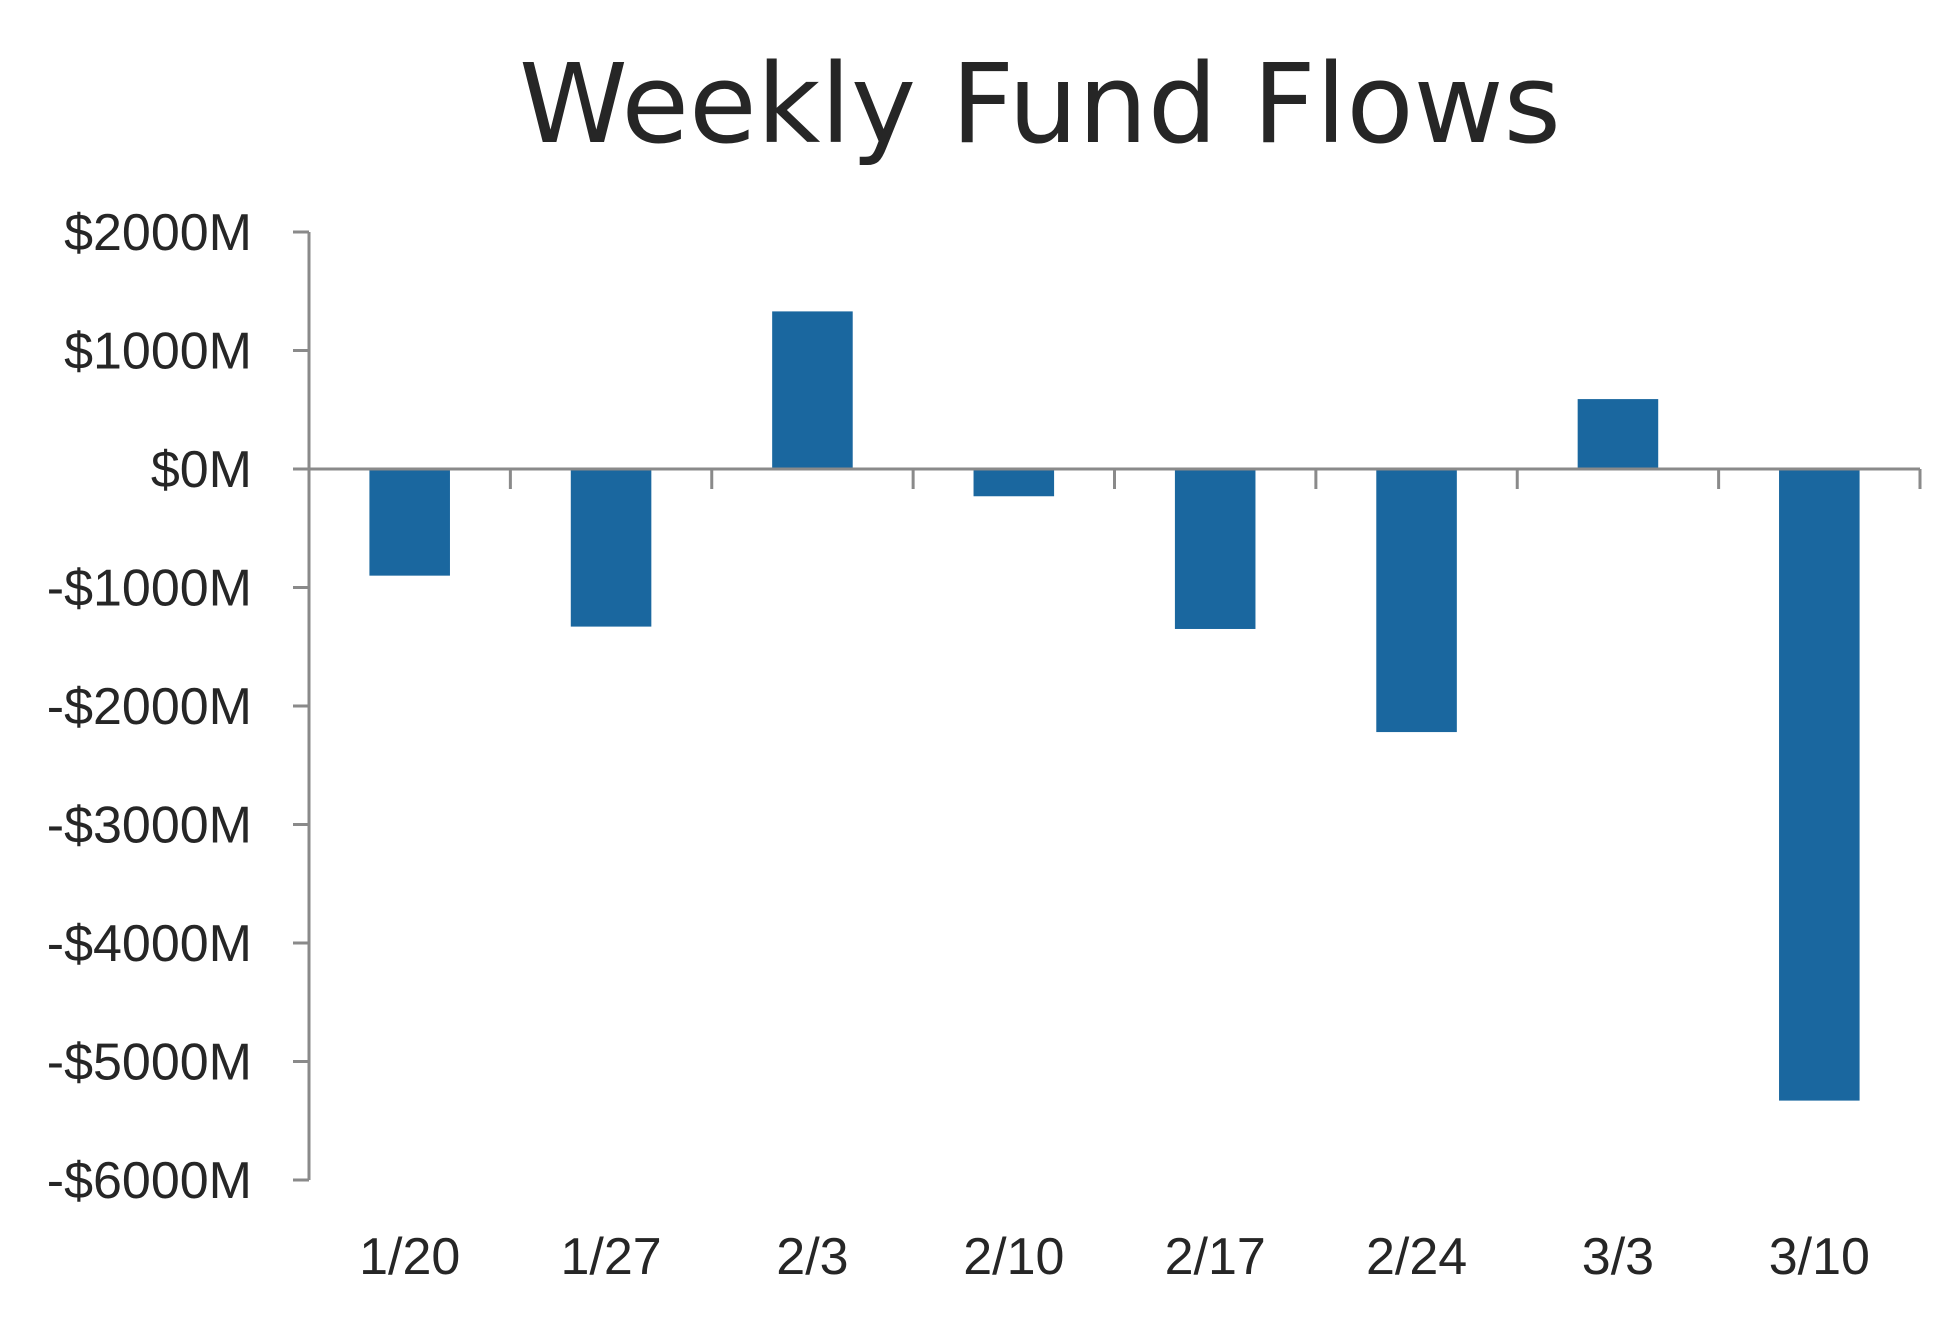  Describe the element at coordinates (1013, 1257) in the screenshot. I see `x-tick-label: 2/10` at that location.